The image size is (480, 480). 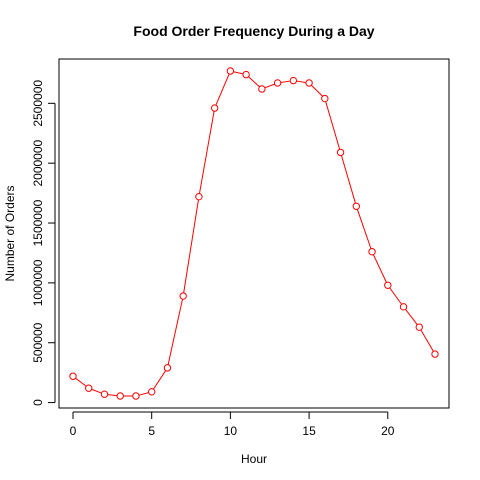 What do you see at coordinates (309, 431) in the screenshot?
I see `x-tick-label: 15` at bounding box center [309, 431].